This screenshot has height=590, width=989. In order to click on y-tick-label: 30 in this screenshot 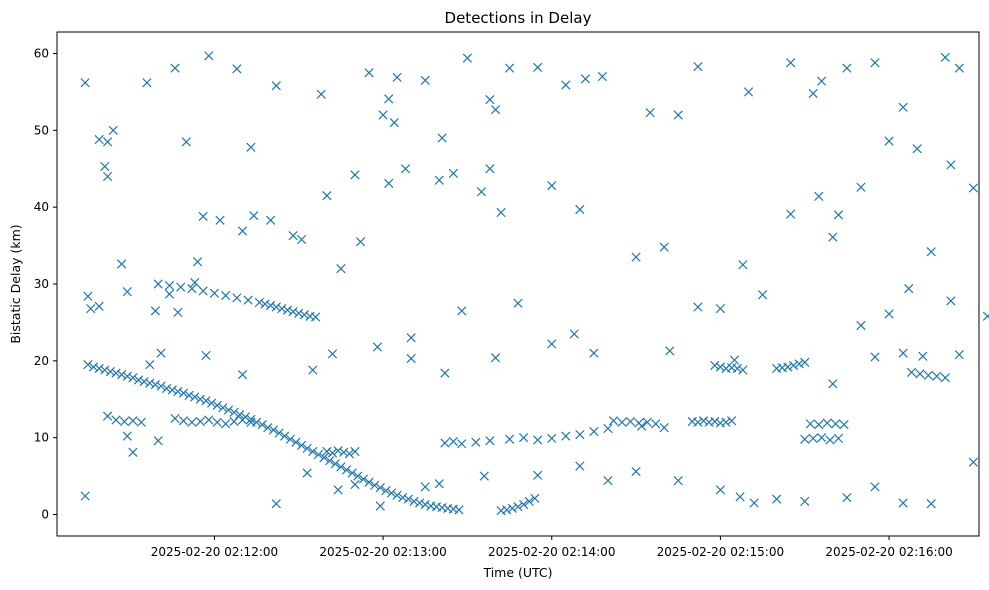, I will do `click(41, 284)`.